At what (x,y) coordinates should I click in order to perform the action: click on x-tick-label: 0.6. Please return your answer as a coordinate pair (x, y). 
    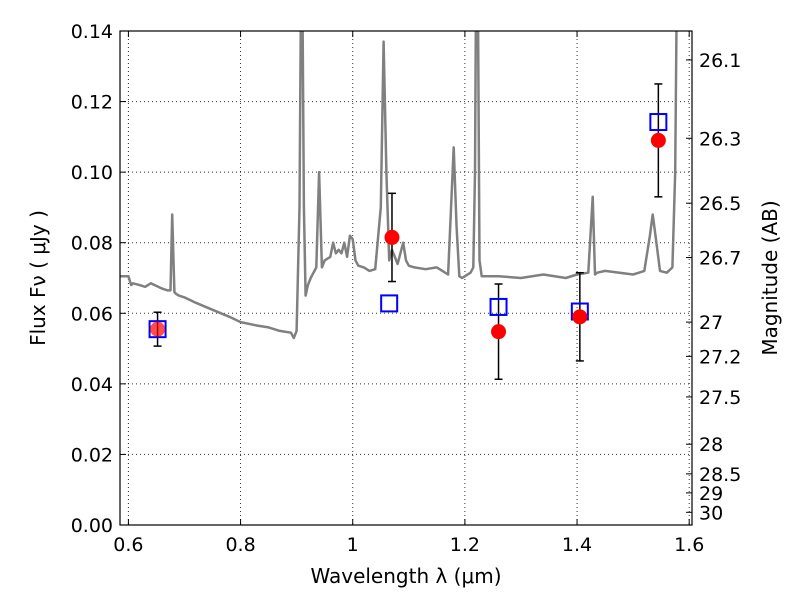
    Looking at the image, I should click on (128, 545).